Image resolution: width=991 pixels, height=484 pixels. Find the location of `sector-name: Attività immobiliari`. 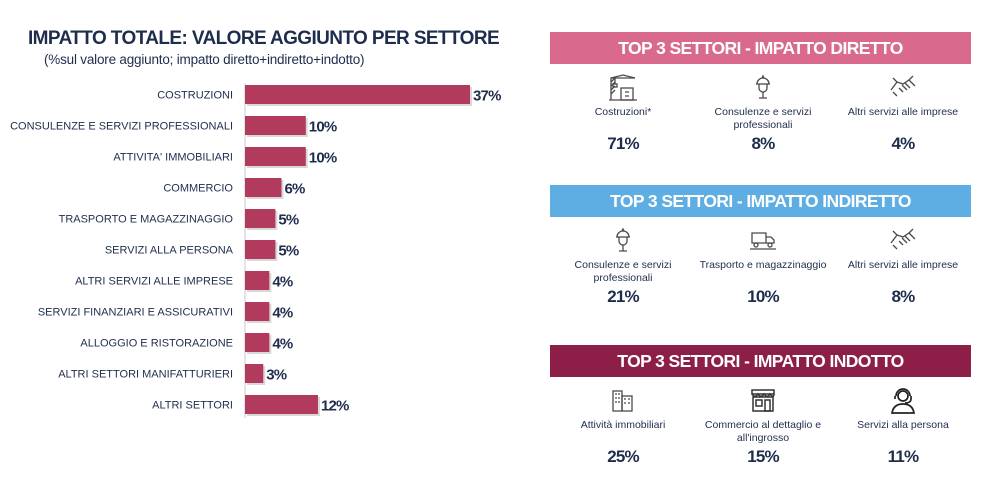

sector-name: Attività immobiliari is located at coordinates (623, 425).